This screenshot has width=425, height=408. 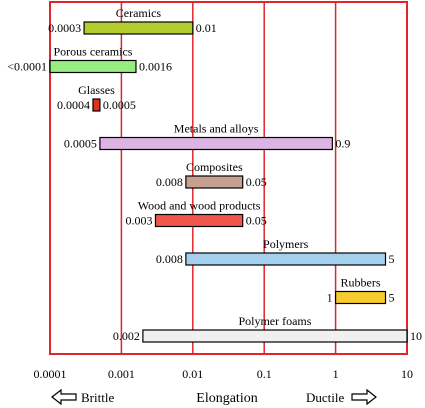 I want to click on material-name: Wood and wood products, so click(x=199, y=206).